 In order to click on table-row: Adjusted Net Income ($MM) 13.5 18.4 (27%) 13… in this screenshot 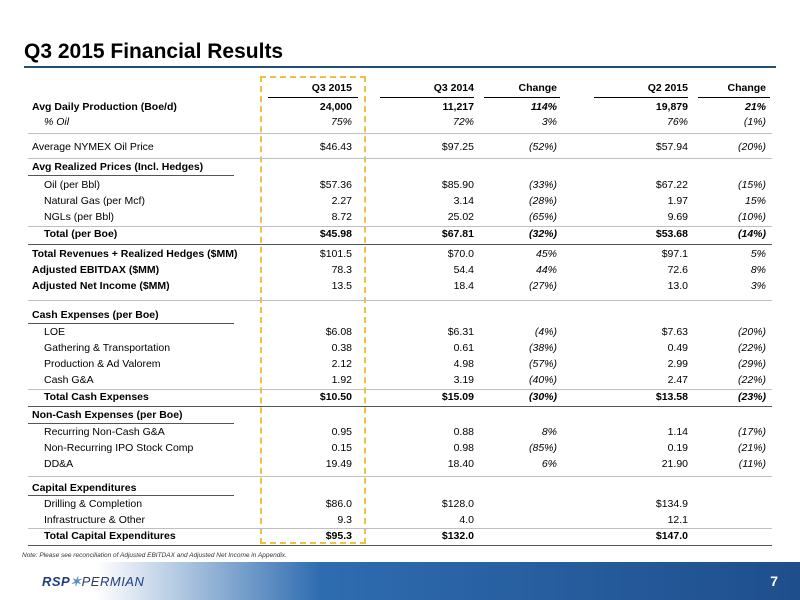, I will do `click(399, 286)`.